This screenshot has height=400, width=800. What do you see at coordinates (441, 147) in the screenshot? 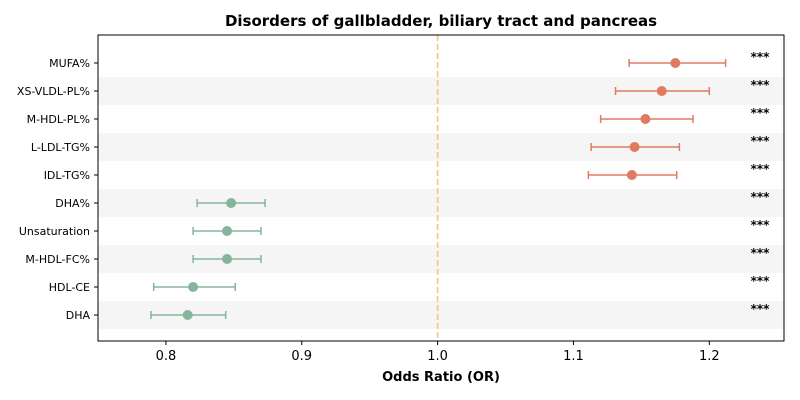
I see `row-stripe` at bounding box center [441, 147].